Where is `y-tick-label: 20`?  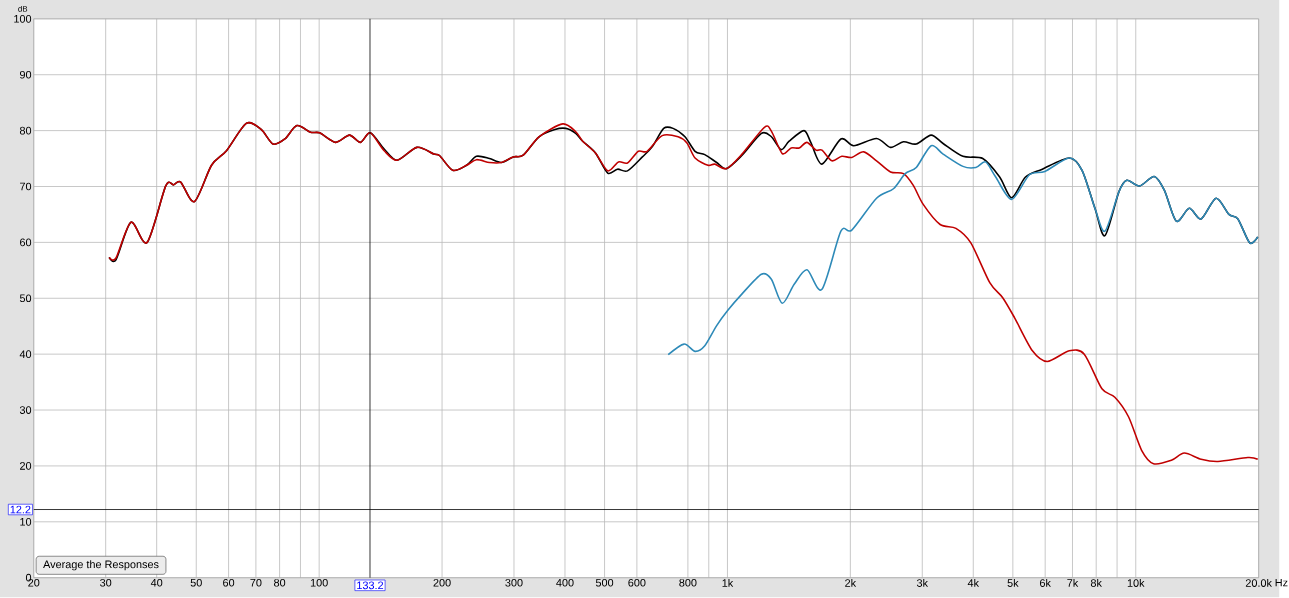 y-tick-label: 20 is located at coordinates (26, 466).